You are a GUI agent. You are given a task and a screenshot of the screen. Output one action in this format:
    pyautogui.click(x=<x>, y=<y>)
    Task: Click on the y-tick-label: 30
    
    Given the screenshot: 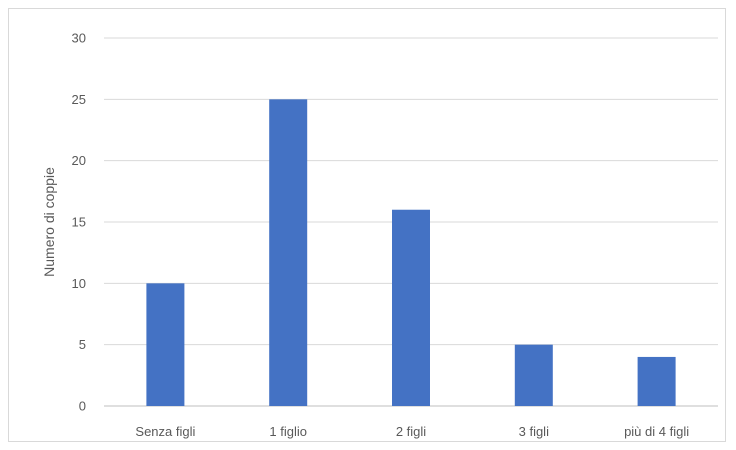 What is the action you would take?
    pyautogui.click(x=79, y=38)
    